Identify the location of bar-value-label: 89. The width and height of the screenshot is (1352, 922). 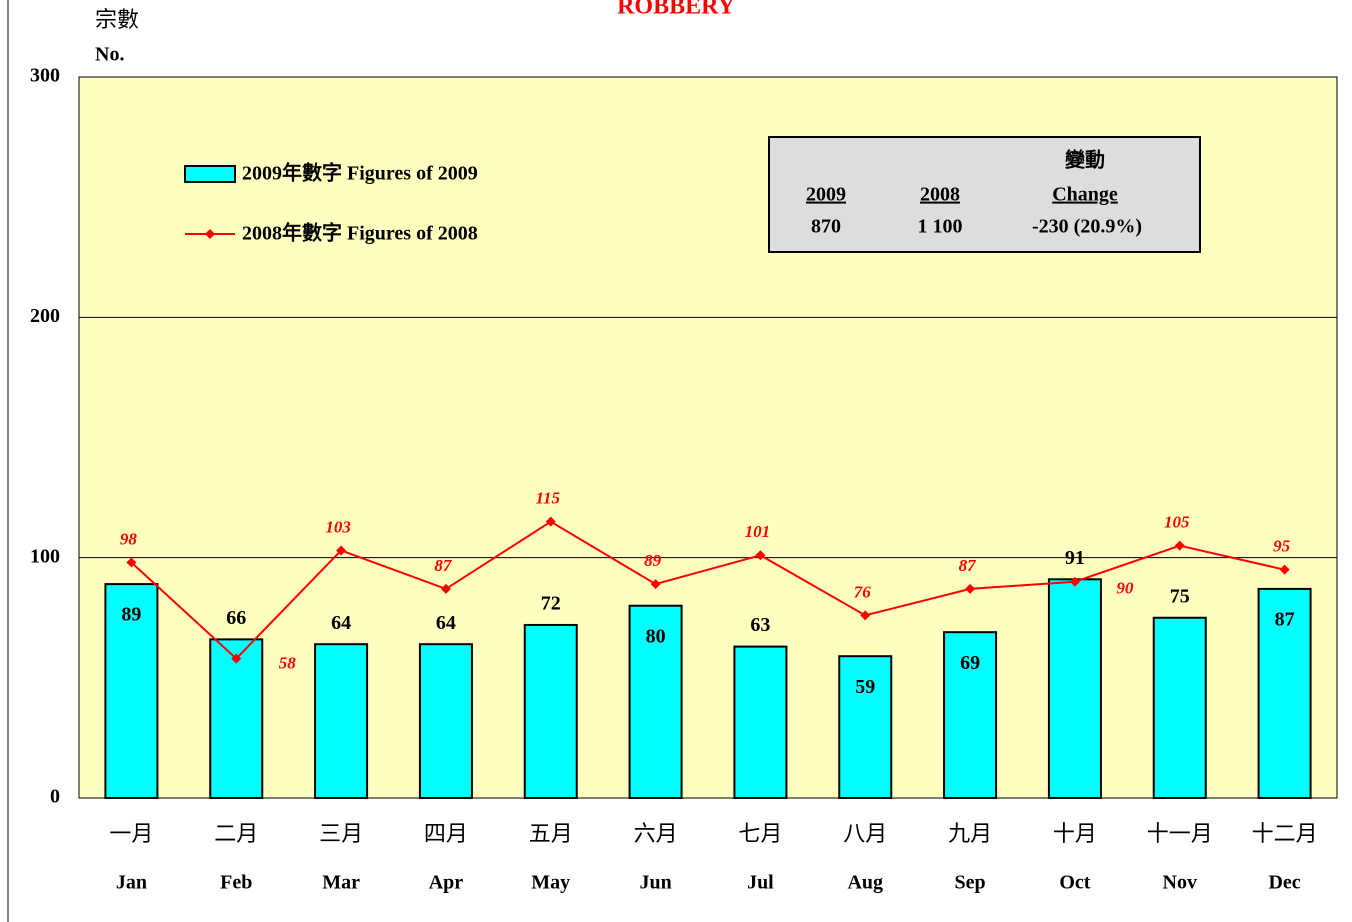
(131, 615).